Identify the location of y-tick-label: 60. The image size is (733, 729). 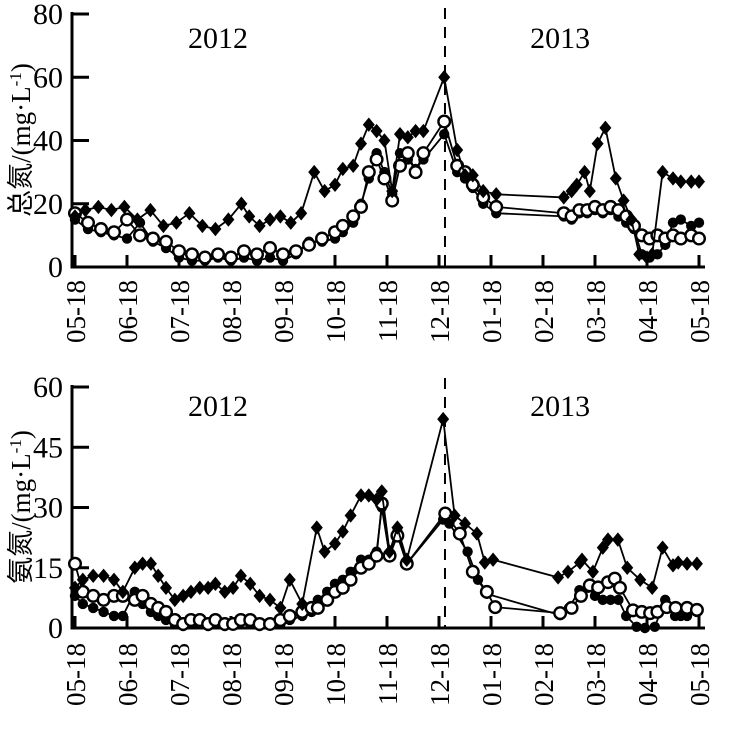
(48, 77).